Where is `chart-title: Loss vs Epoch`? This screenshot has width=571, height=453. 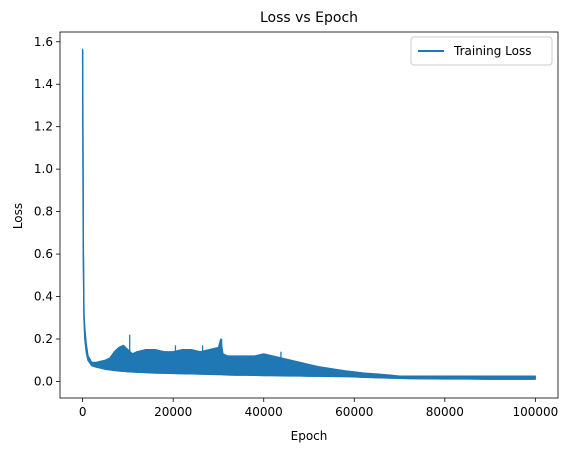
chart-title: Loss vs Epoch is located at coordinates (309, 18).